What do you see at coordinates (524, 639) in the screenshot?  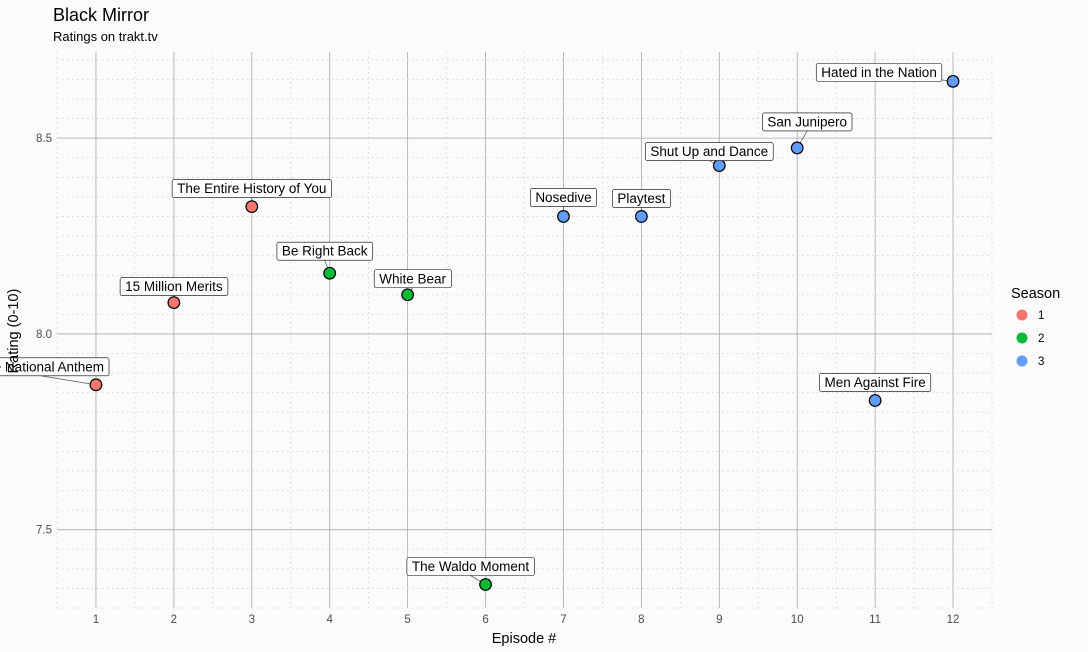 I see `x-axis-label: Episode #` at bounding box center [524, 639].